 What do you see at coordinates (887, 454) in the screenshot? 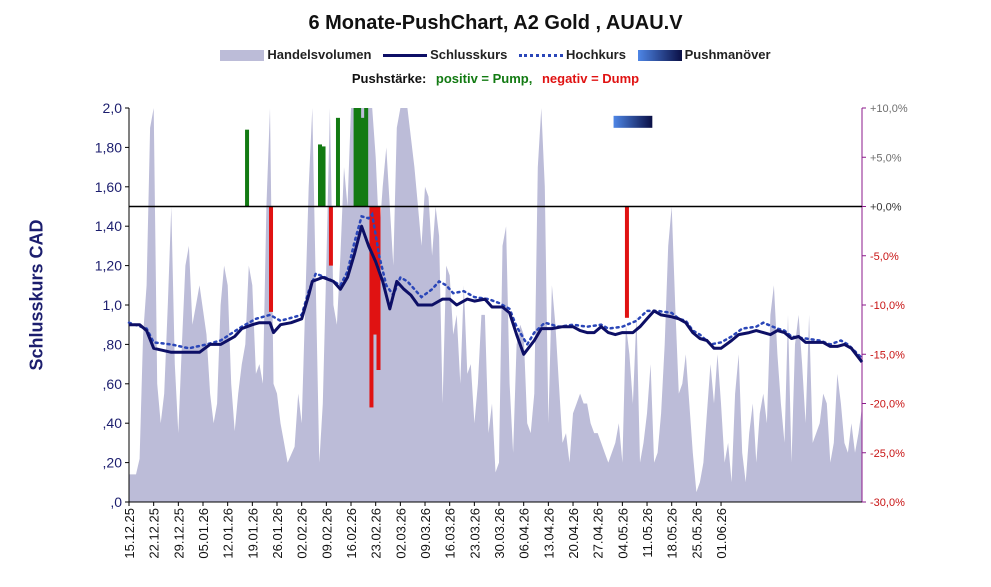
I see `y2-tick-label: -25,0%` at bounding box center [887, 454].